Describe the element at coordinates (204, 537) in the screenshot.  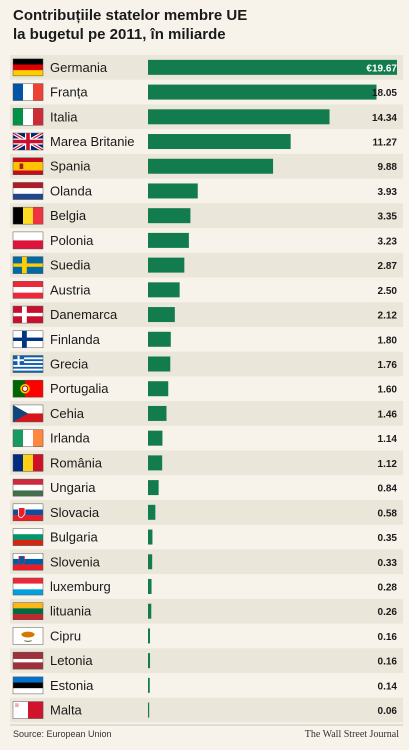
I see `chart-row: Bulgaria 0.35` at that location.